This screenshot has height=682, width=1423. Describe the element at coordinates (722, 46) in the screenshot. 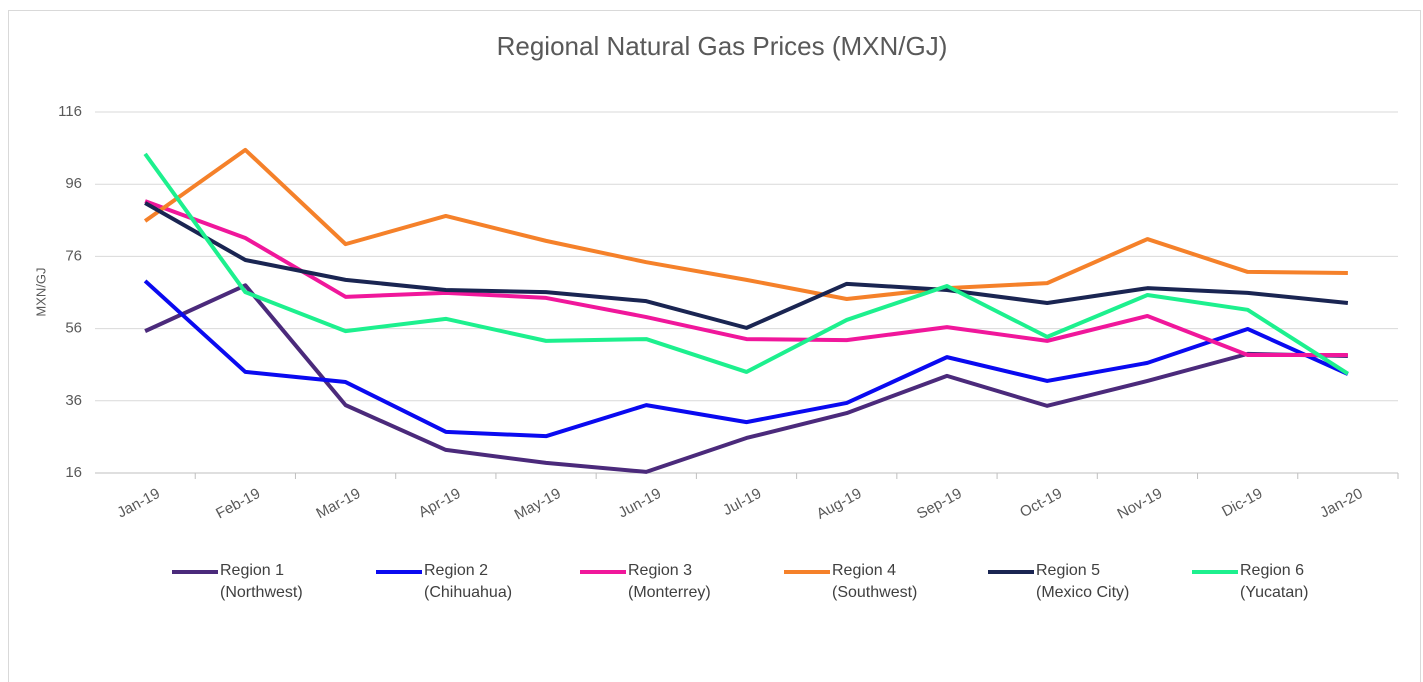

I see `chart-title: Regional Natural Gas Prices (MXN/GJ)` at that location.